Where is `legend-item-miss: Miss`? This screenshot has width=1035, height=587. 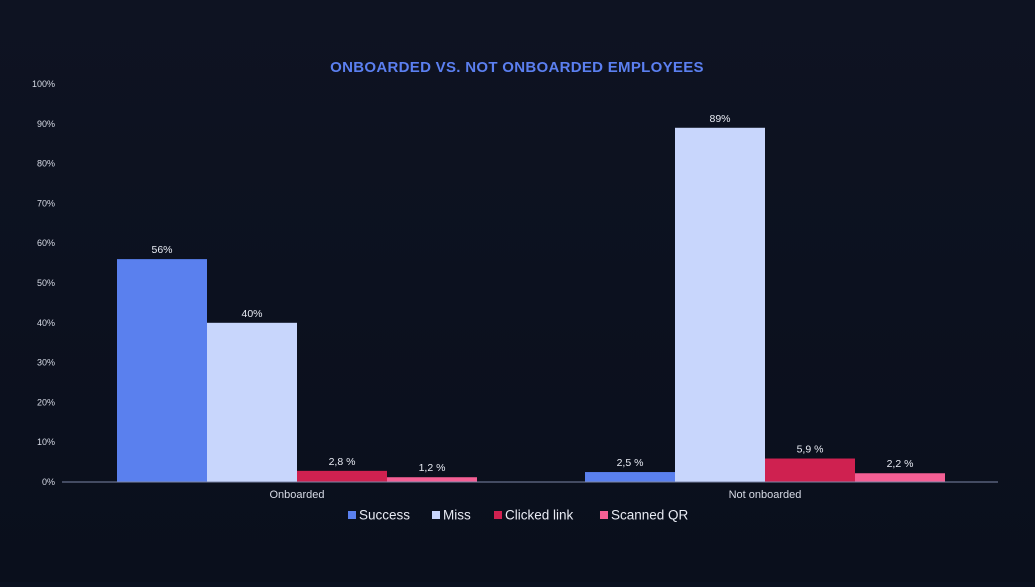
legend-item-miss: Miss is located at coordinates (451, 515).